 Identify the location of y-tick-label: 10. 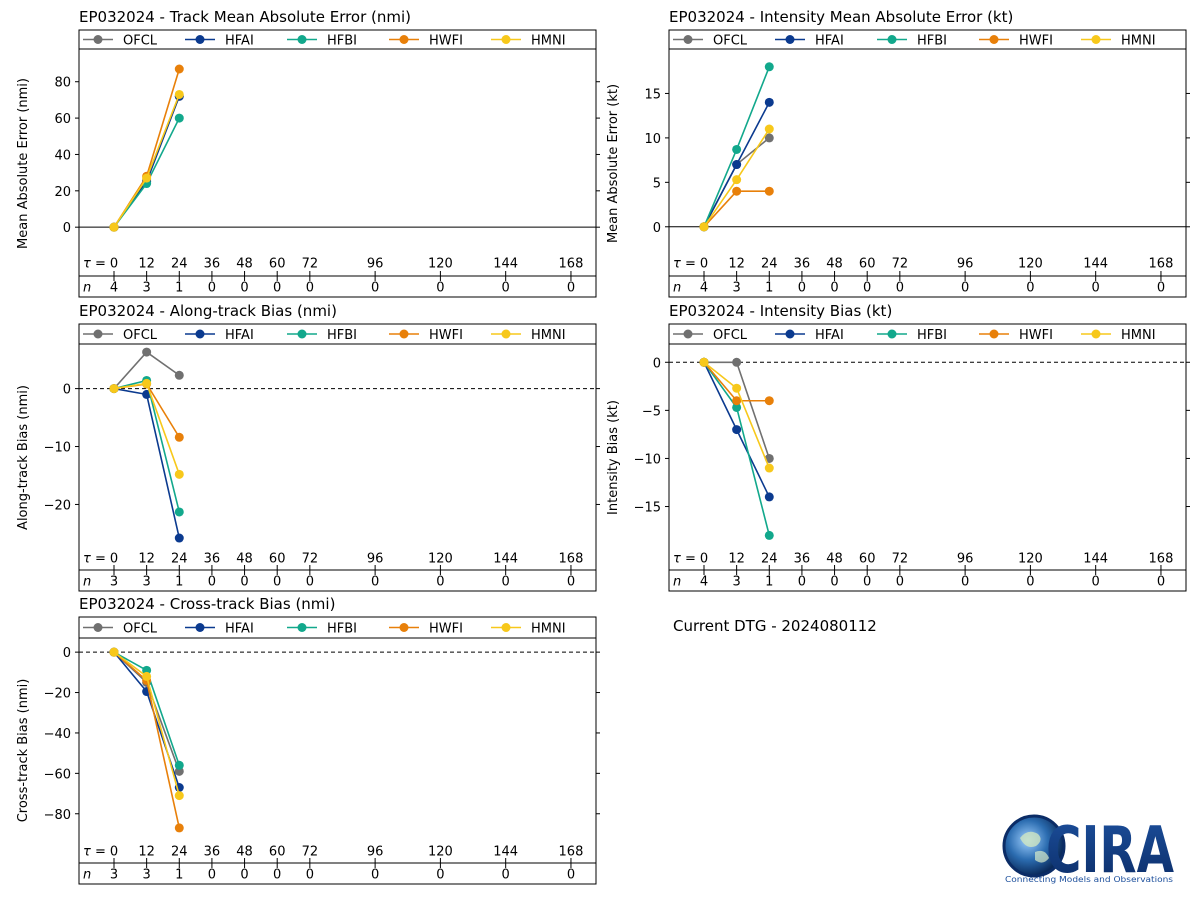
(652, 139).